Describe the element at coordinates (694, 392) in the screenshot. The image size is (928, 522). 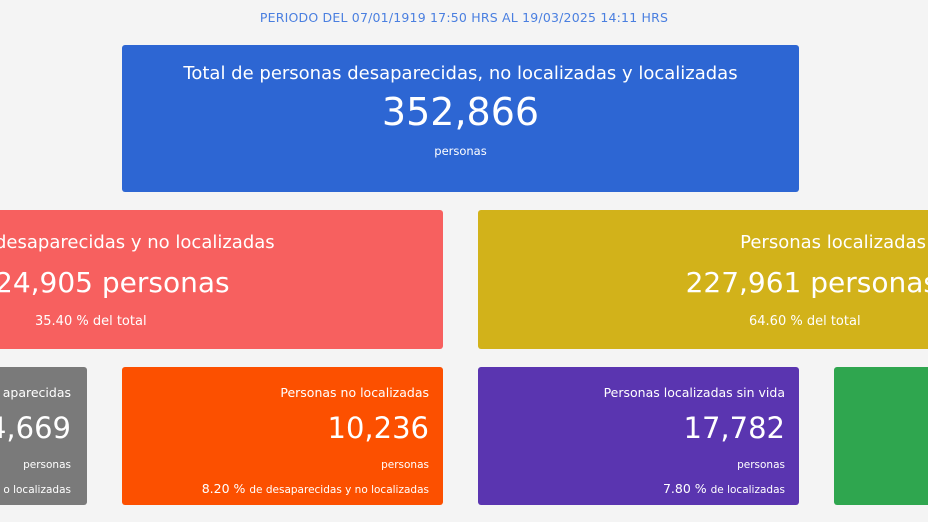
I see `located-dead-title: Personas localizadas sin vida` at that location.